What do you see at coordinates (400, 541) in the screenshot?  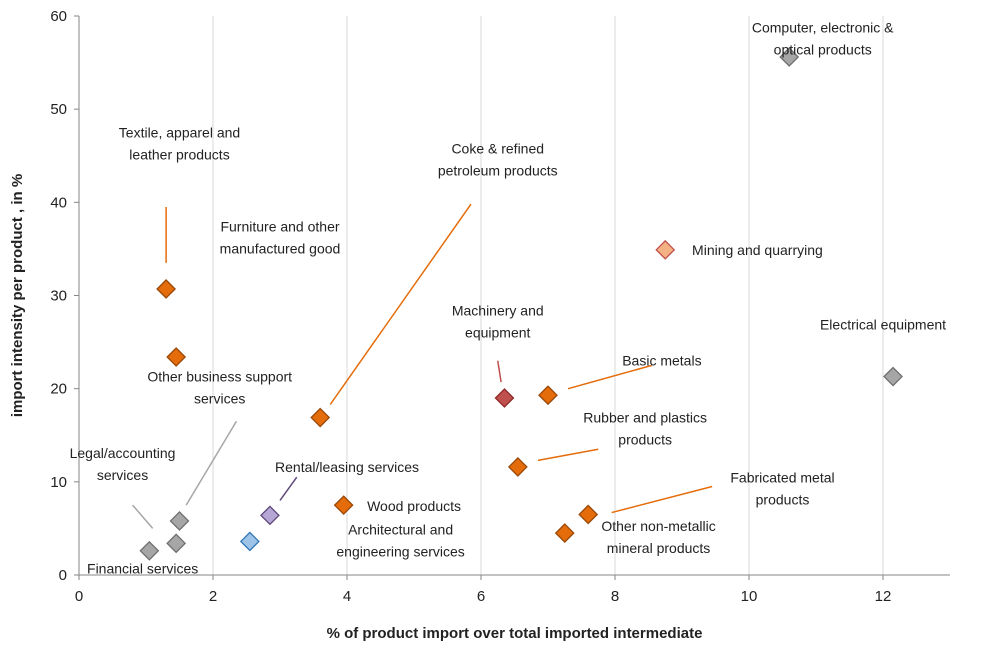 I see `point-label: Architectural and engineering services` at bounding box center [400, 541].